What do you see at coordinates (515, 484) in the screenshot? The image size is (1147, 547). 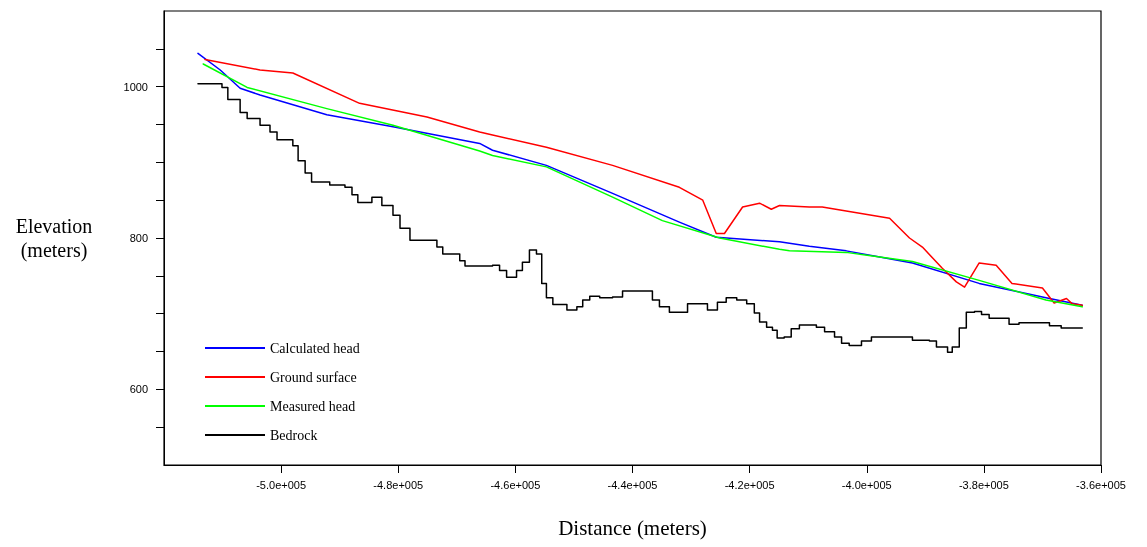 I see `x-tick-label: -4.6e+005` at bounding box center [515, 484].